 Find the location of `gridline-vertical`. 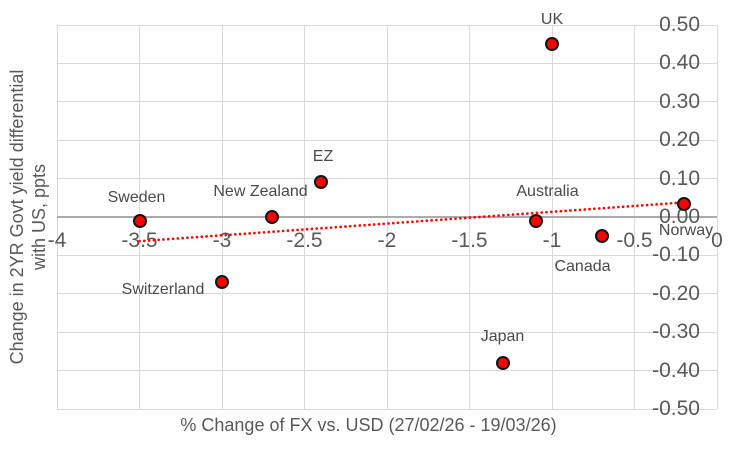

gridline-vertical is located at coordinates (717, 217).